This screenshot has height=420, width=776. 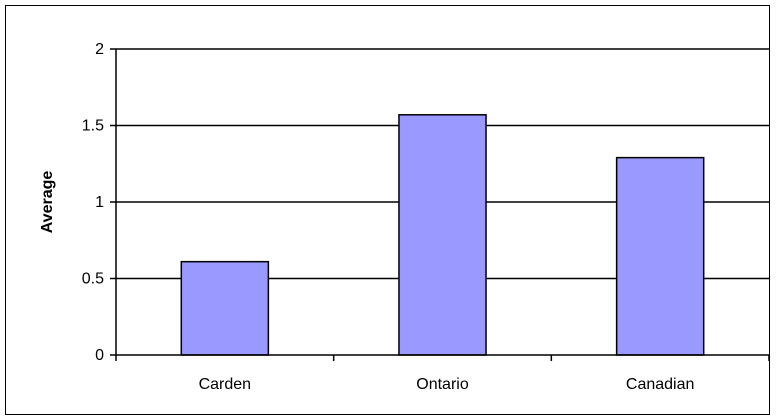 I want to click on y-tick-label: 1.5, so click(x=93, y=126).